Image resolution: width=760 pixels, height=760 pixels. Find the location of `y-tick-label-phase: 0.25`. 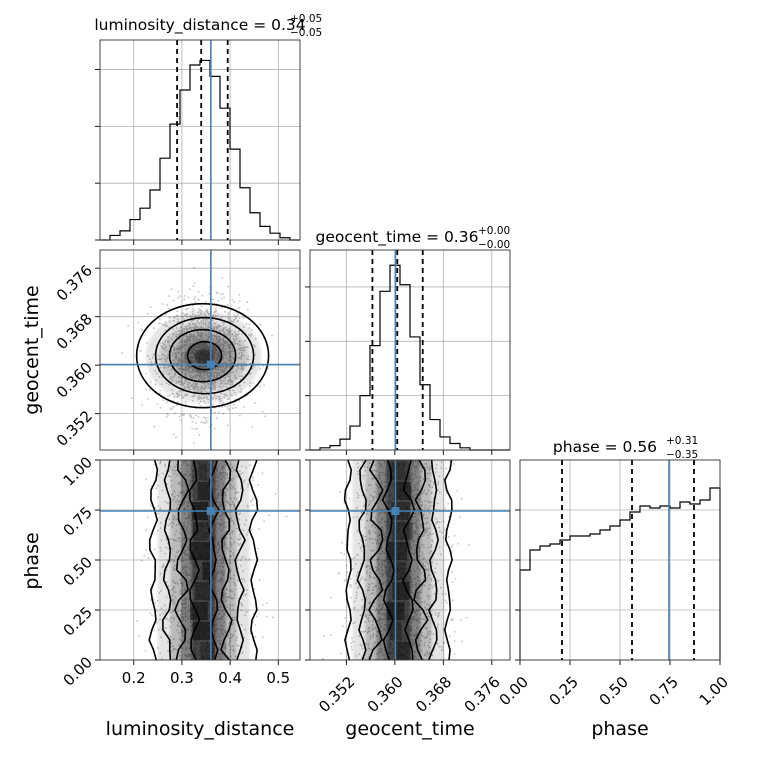

y-tick-label-phase: 0.25 is located at coordinates (78, 621).